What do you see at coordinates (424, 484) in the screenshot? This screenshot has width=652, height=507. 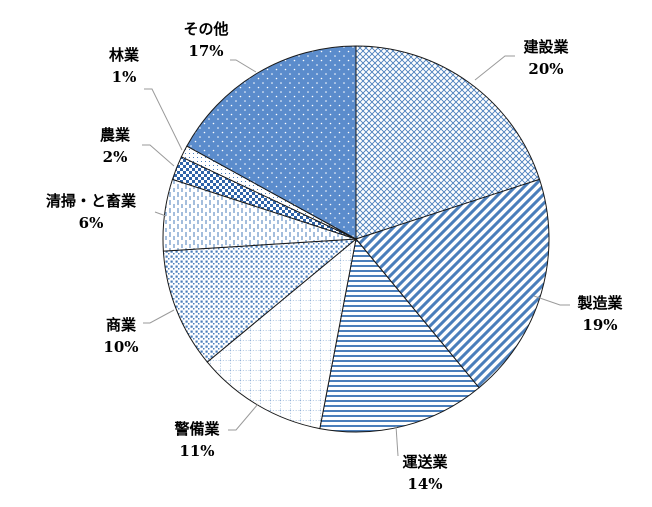 I see `slice-percent-label: 14%` at bounding box center [424, 484].